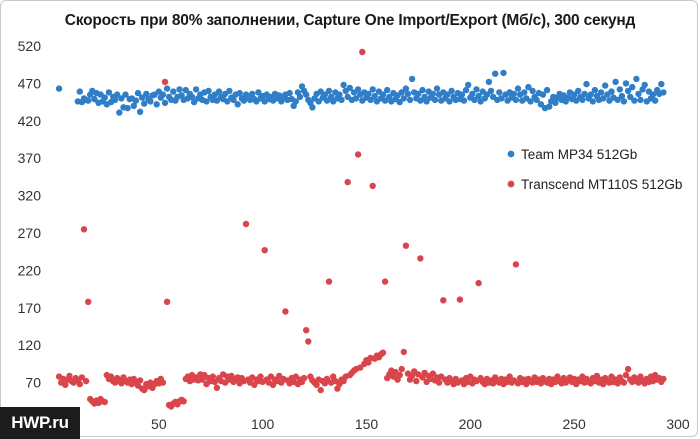  I want to click on y-tick-label: 320, so click(30, 196).